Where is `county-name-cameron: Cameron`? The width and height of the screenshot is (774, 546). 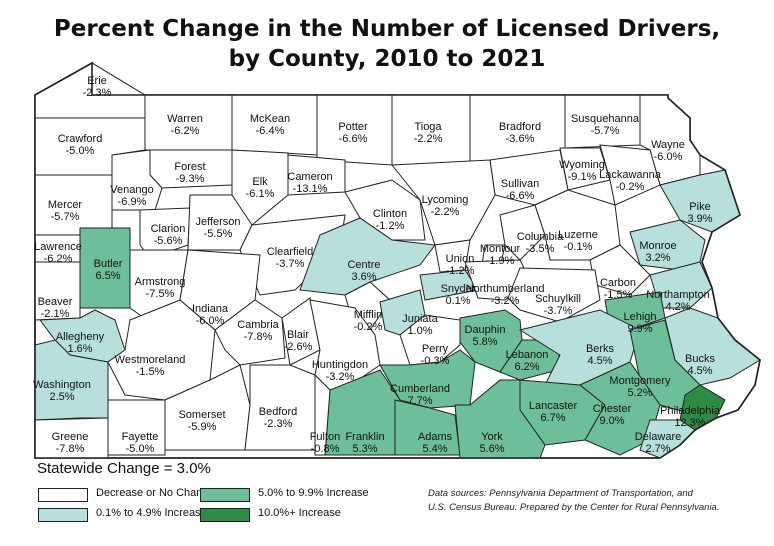 county-name-cameron: Cameron is located at coordinates (309, 177).